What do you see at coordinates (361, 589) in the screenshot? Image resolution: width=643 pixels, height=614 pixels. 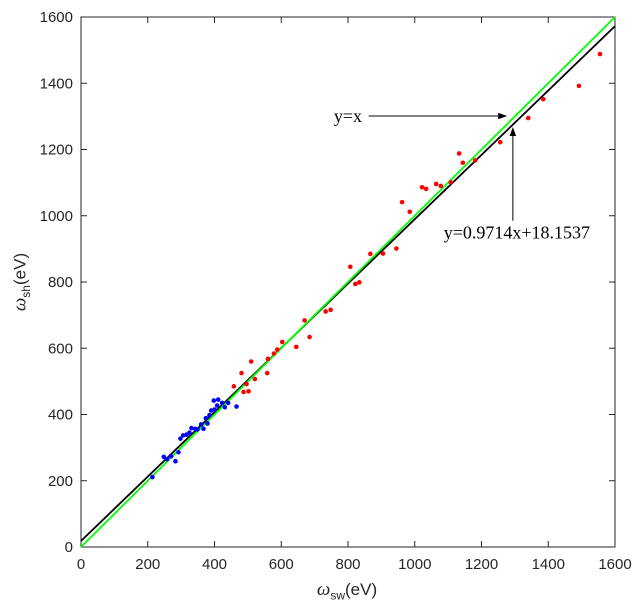 I see `x-axis-label-unit: (eV)` at bounding box center [361, 589].